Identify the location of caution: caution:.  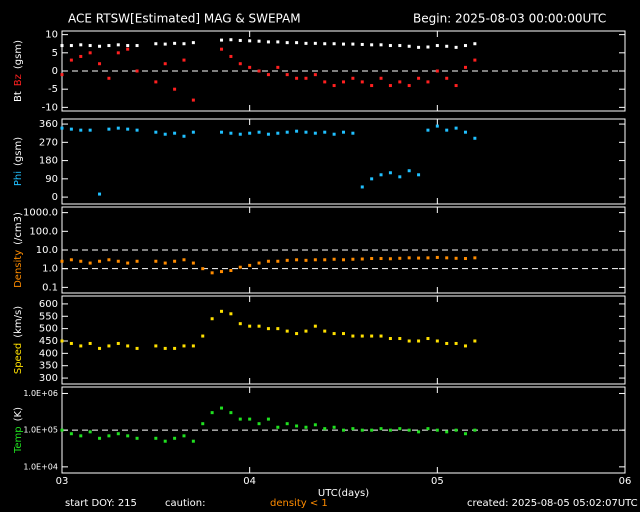
(185, 503).